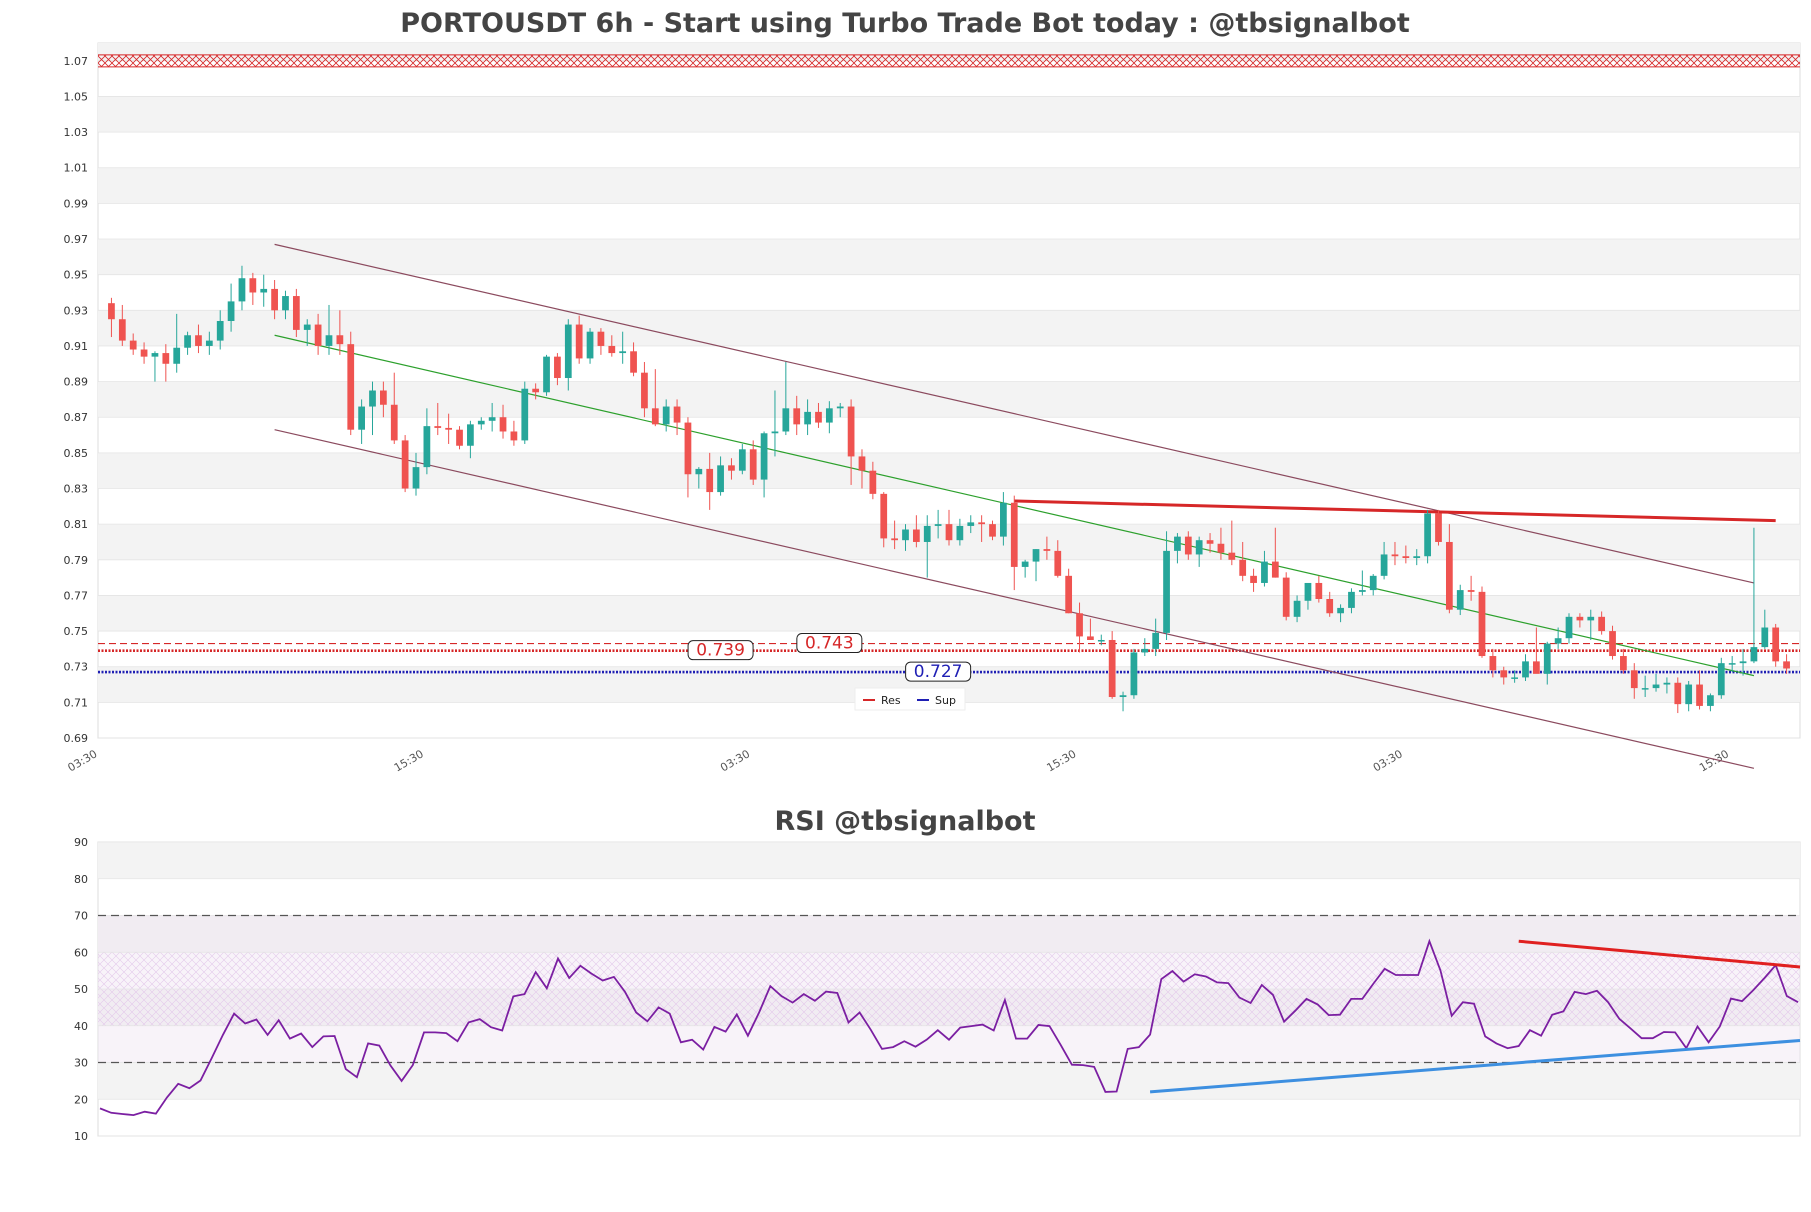  I want to click on level-label-box, so click(829, 643).